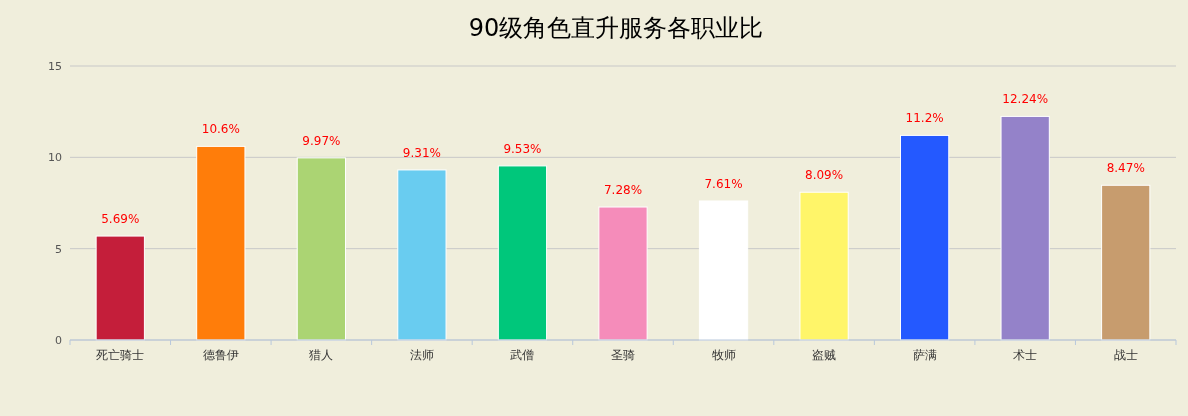 The image size is (1188, 416). What do you see at coordinates (623, 355) in the screenshot?
I see `x-tick-label: 圣骑` at bounding box center [623, 355].